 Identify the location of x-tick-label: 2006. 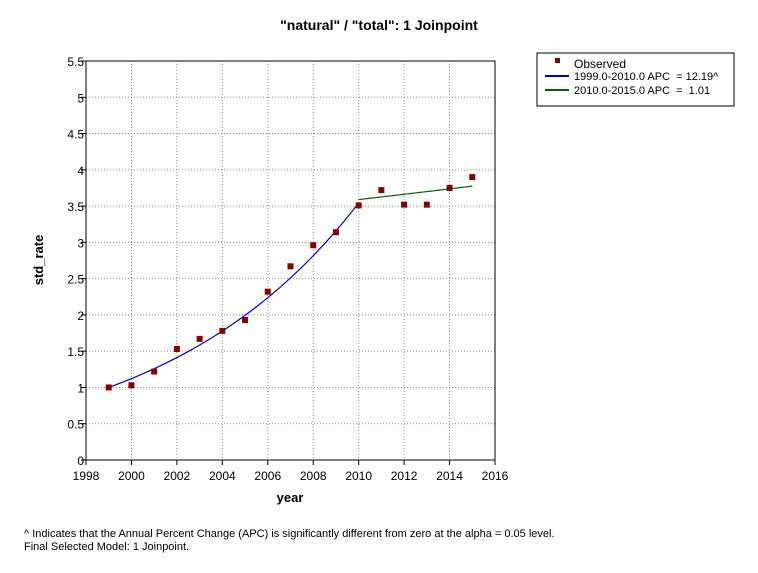
(267, 476).